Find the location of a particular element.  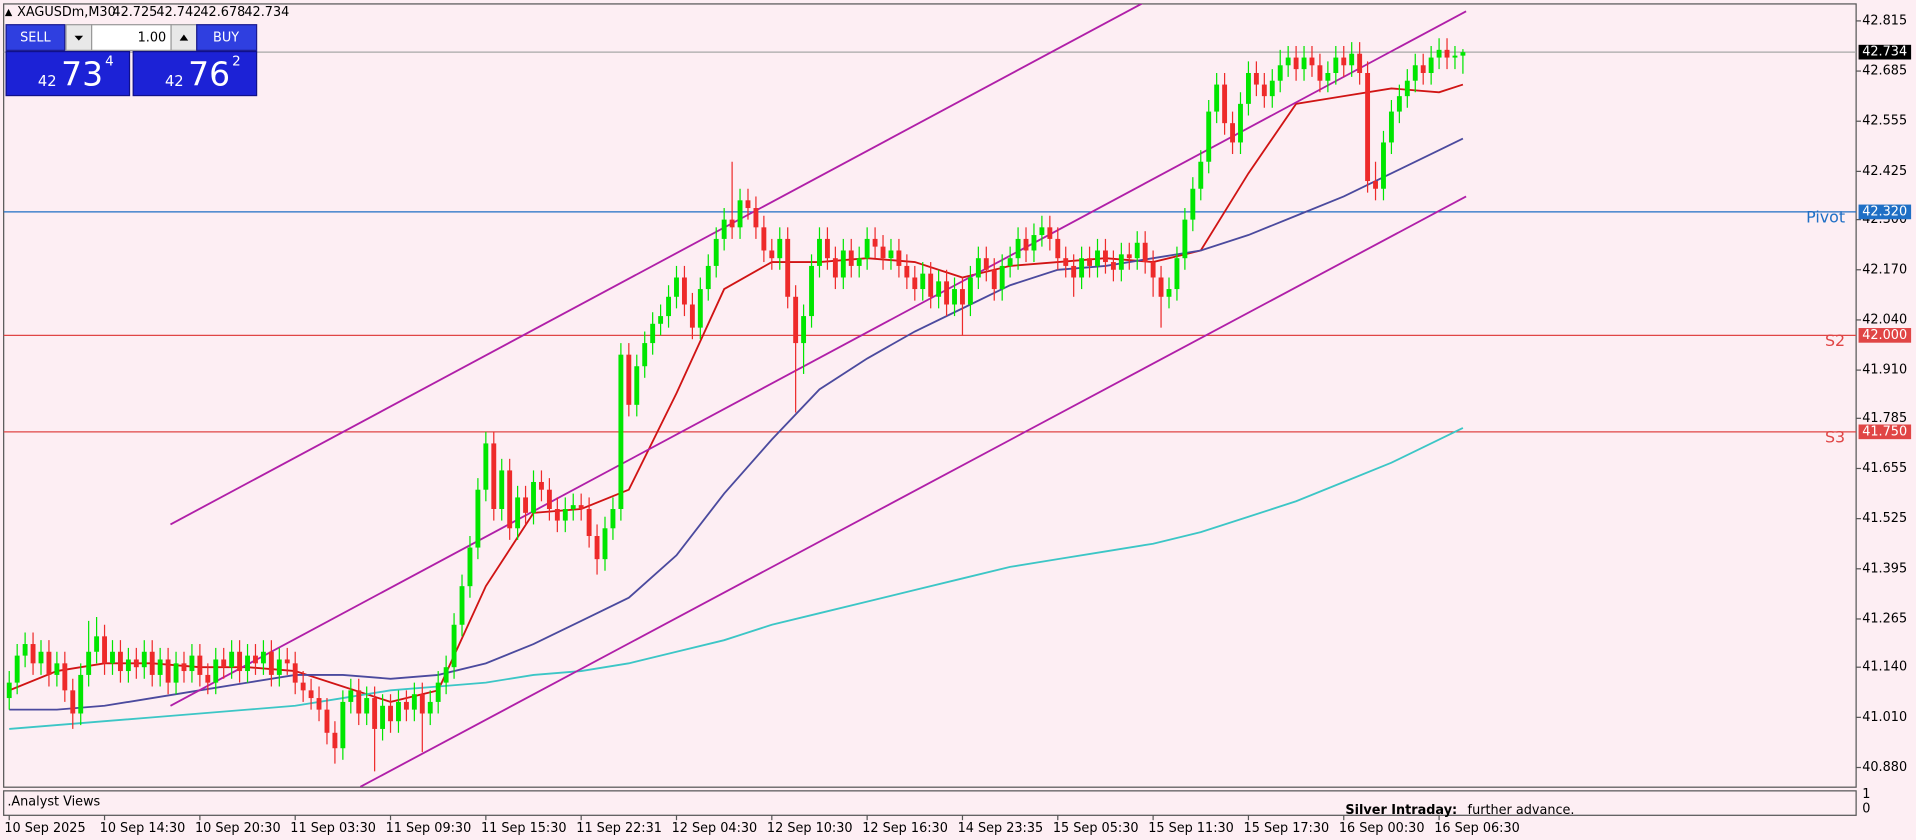

y-tick-label: 41.655 is located at coordinates (1884, 468).